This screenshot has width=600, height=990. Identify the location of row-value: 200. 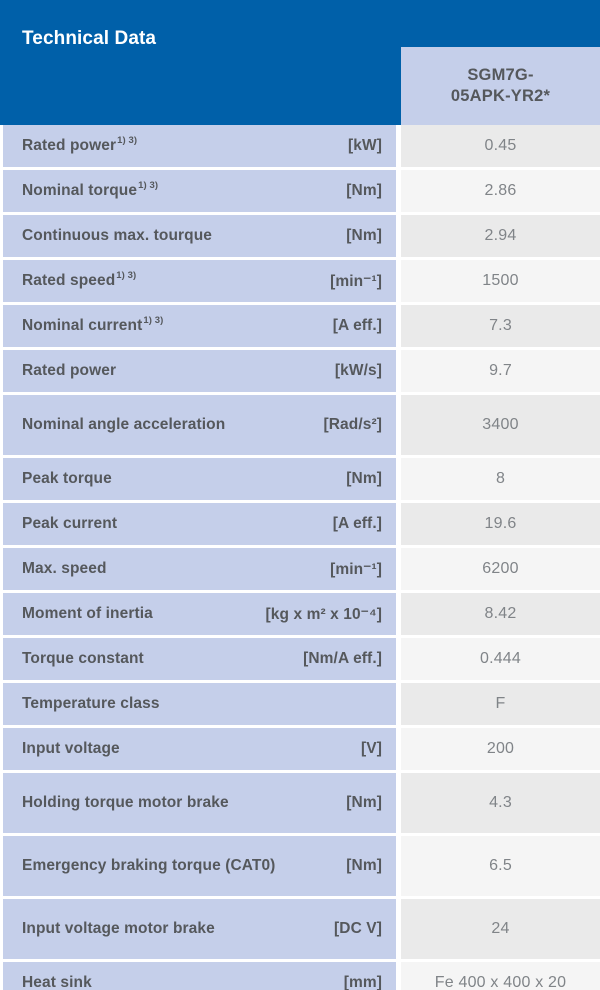
(500, 748).